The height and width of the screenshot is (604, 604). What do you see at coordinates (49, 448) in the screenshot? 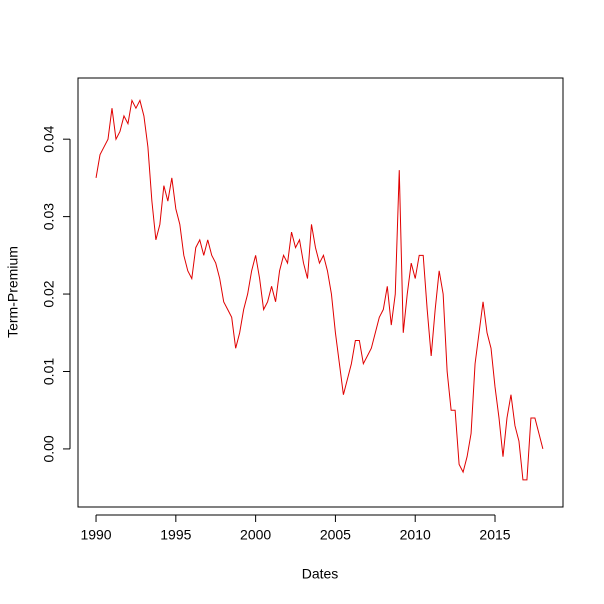
I see `y-tick-label: 0.00` at bounding box center [49, 448].